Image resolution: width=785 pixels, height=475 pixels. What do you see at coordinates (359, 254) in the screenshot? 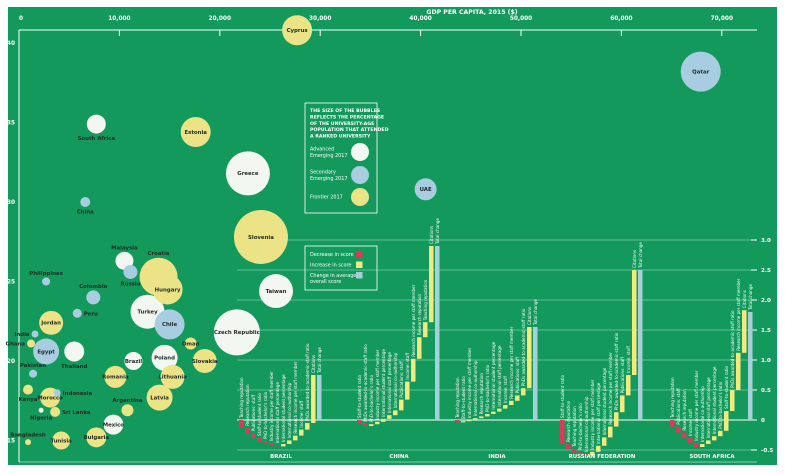
I see `bar_decrease-legend-swatch` at bounding box center [359, 254].